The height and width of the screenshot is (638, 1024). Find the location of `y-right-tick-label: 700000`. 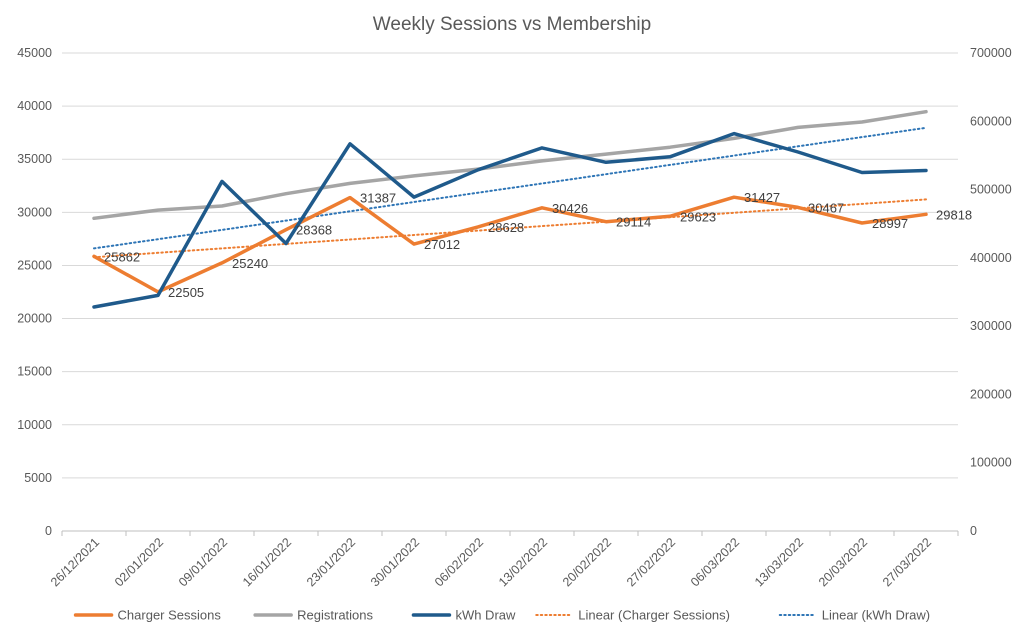

y-right-tick-label: 700000 is located at coordinates (991, 53).